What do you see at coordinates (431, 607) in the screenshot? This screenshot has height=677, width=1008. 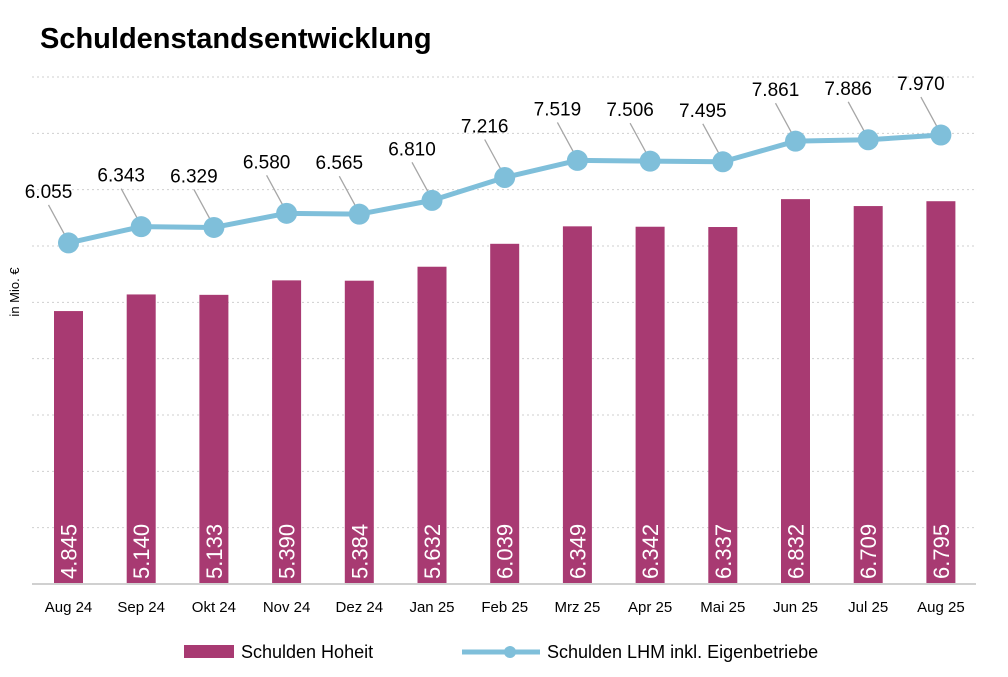 I see `x-tick-label: Jan 25` at bounding box center [431, 607].